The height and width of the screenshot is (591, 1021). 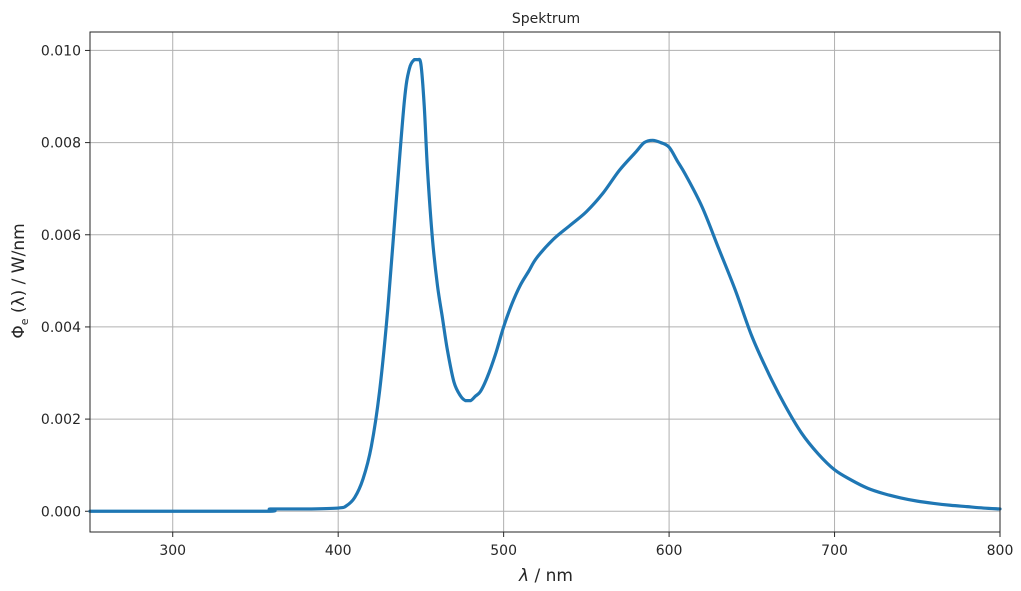 What do you see at coordinates (61, 328) in the screenshot?
I see `y-tick-label: 0.004` at bounding box center [61, 328].